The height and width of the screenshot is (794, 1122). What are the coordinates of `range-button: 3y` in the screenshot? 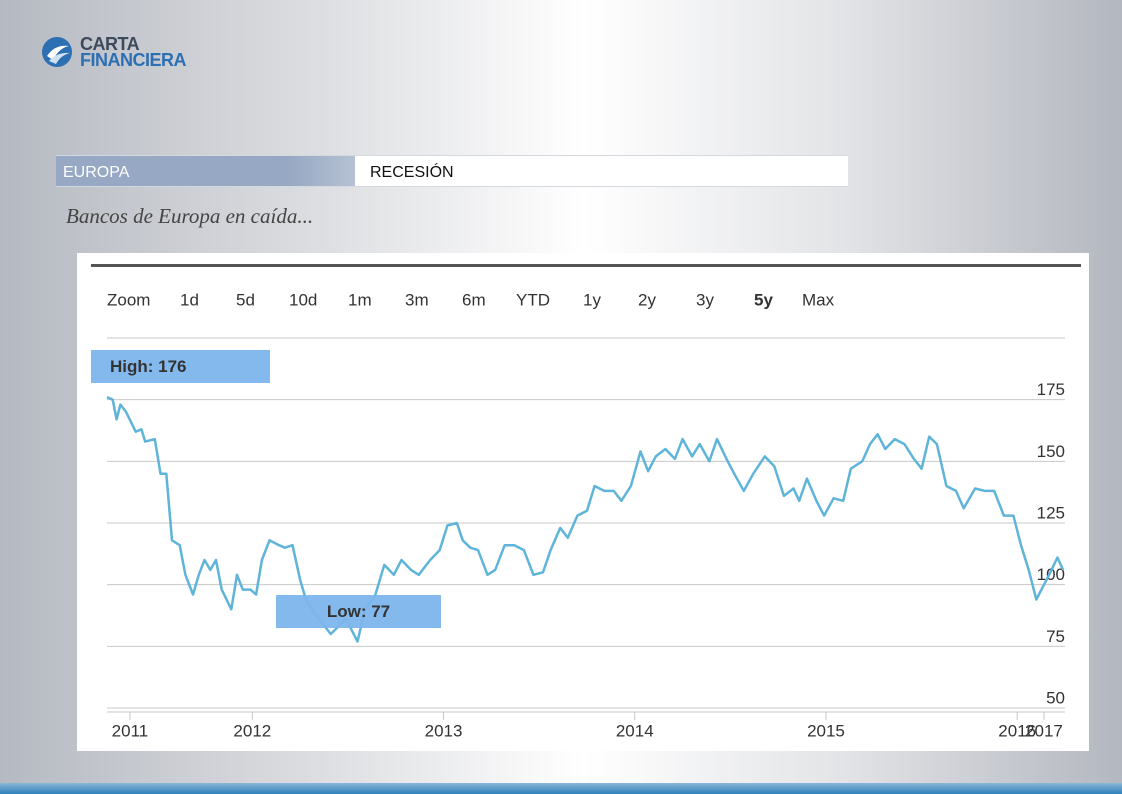 It's located at (705, 299).